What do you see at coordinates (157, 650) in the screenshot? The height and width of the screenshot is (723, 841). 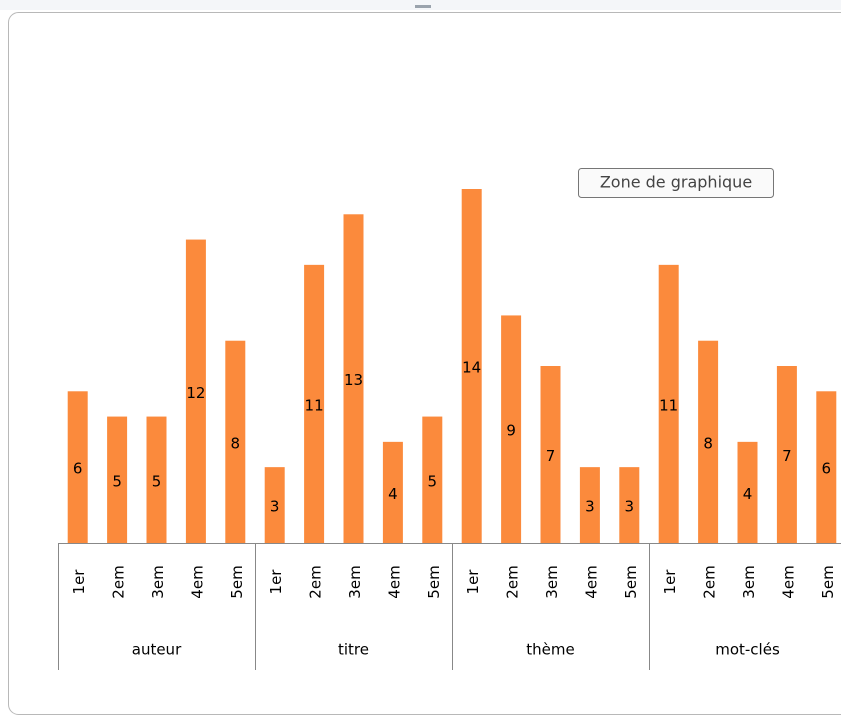 I see `group-label: auteur` at bounding box center [157, 650].